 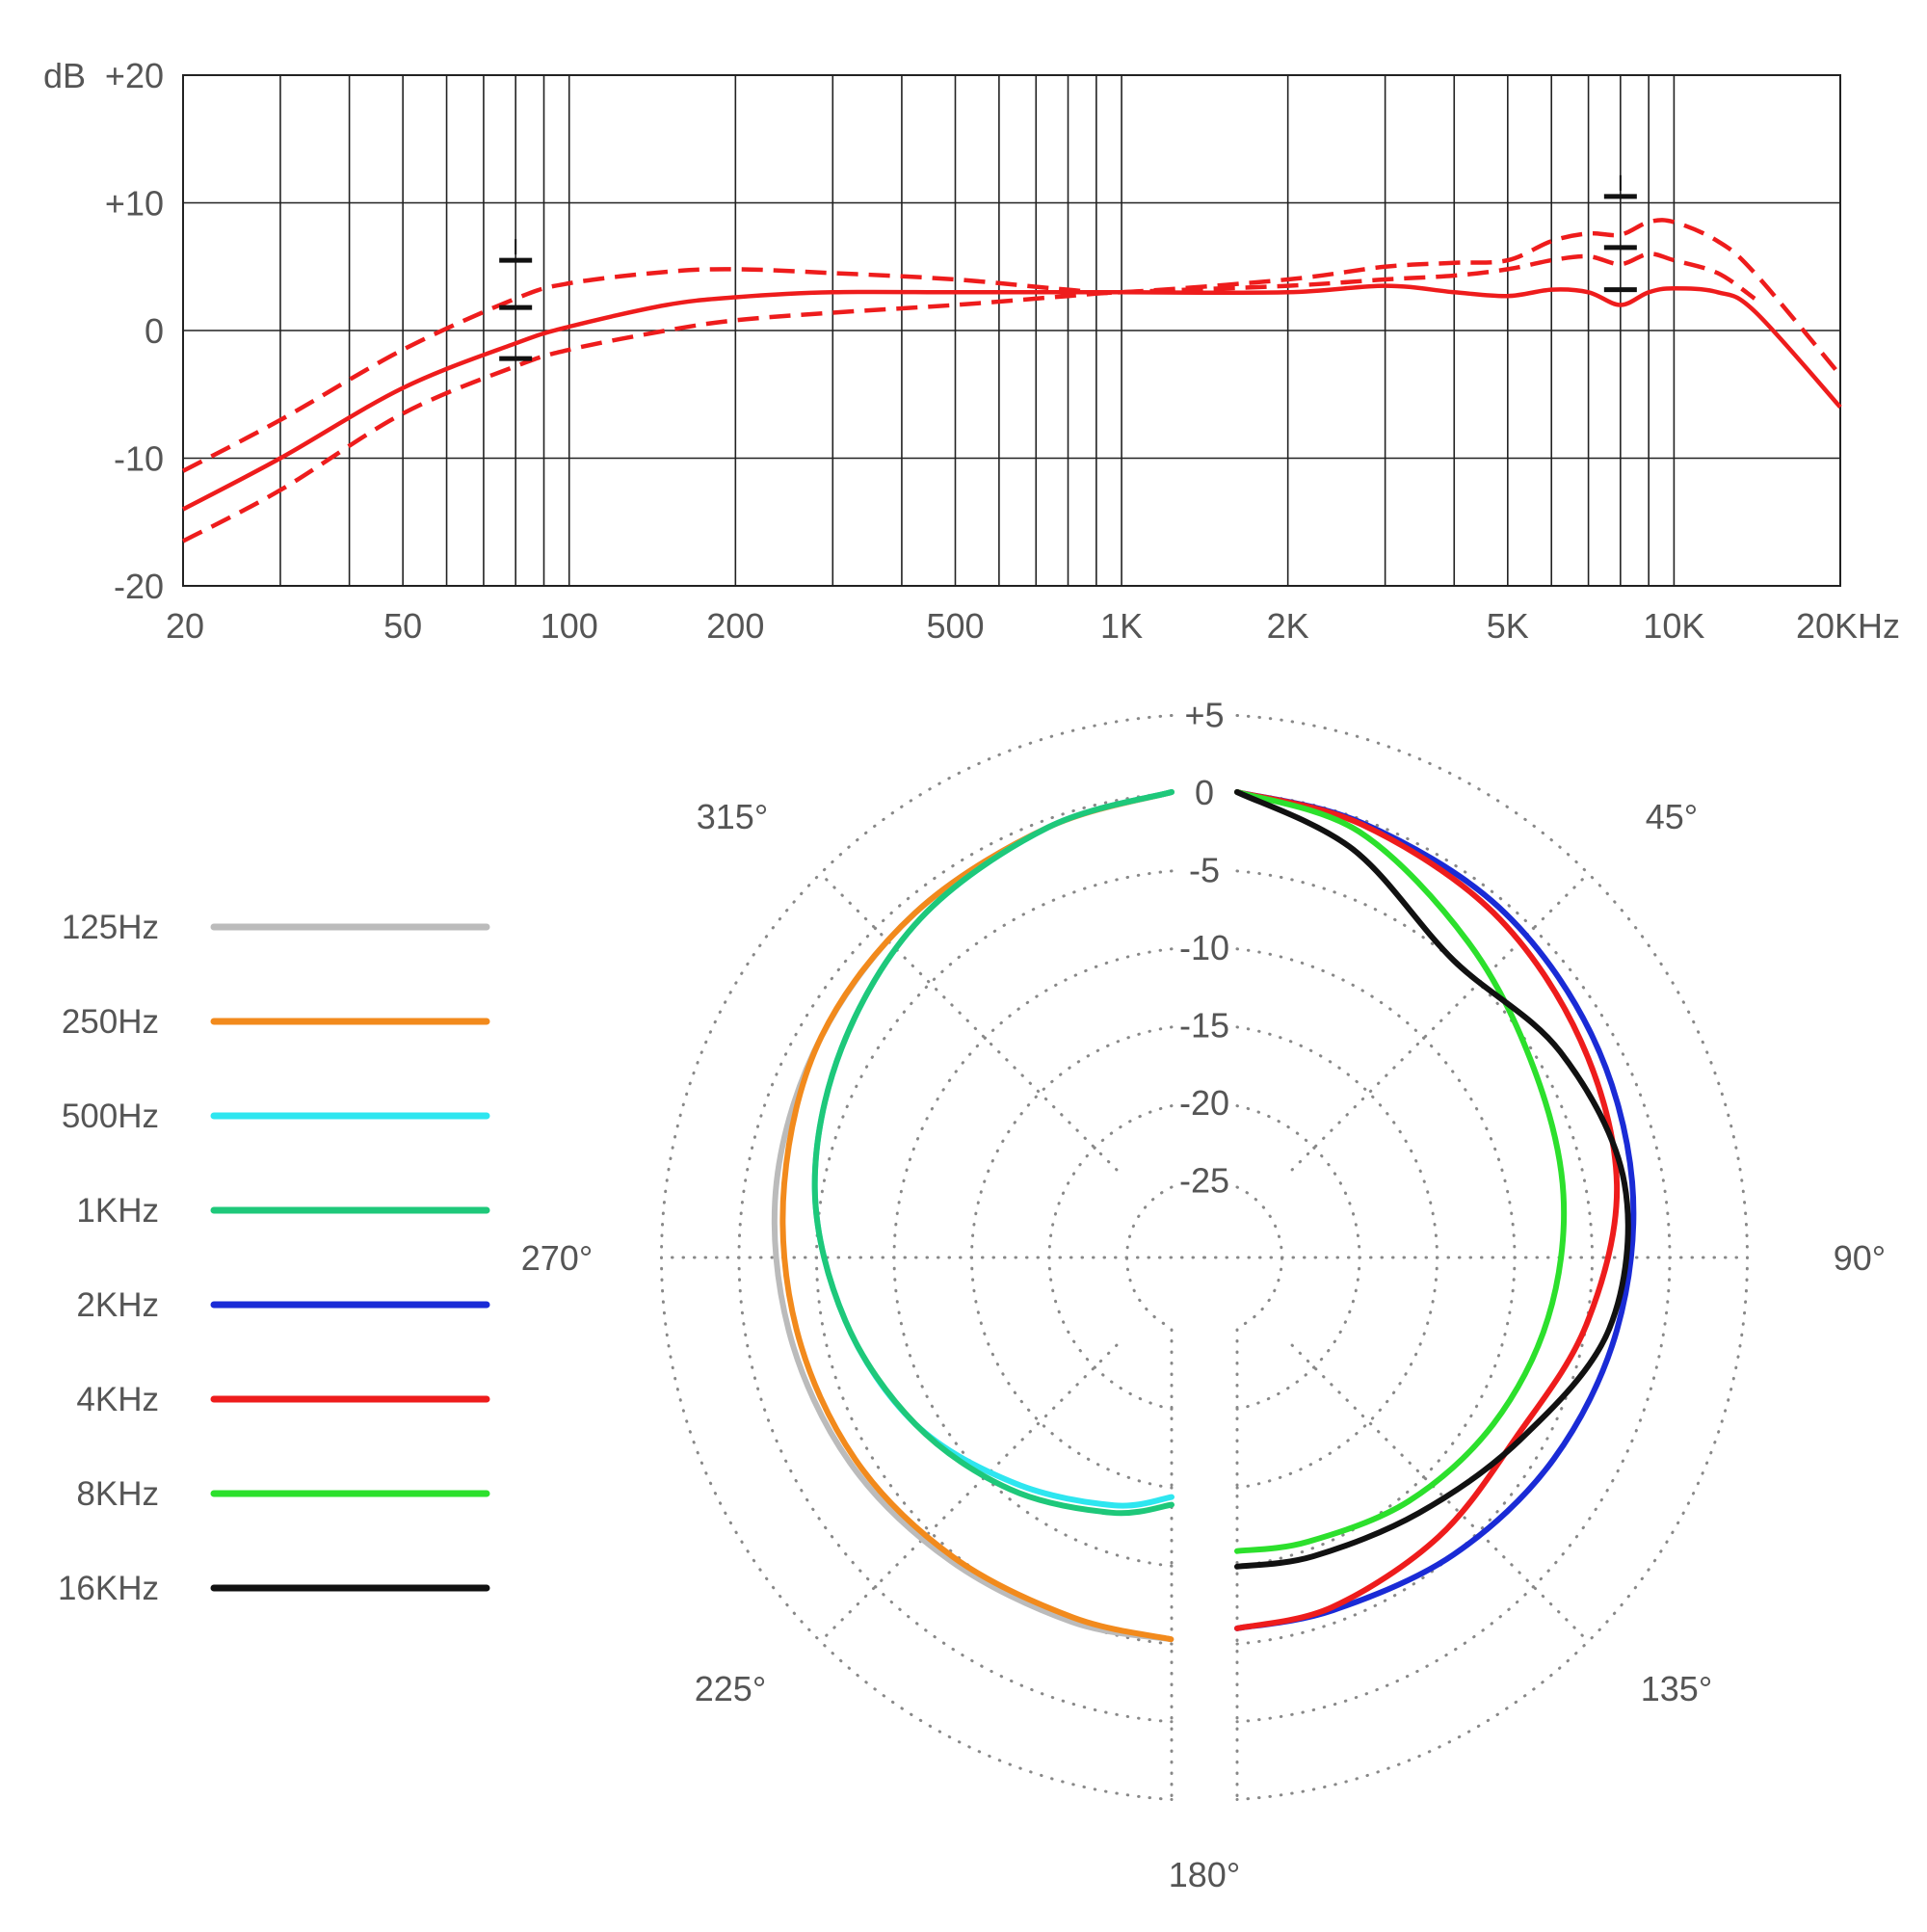 What do you see at coordinates (154, 331) in the screenshot?
I see `y-tick-label: 0` at bounding box center [154, 331].